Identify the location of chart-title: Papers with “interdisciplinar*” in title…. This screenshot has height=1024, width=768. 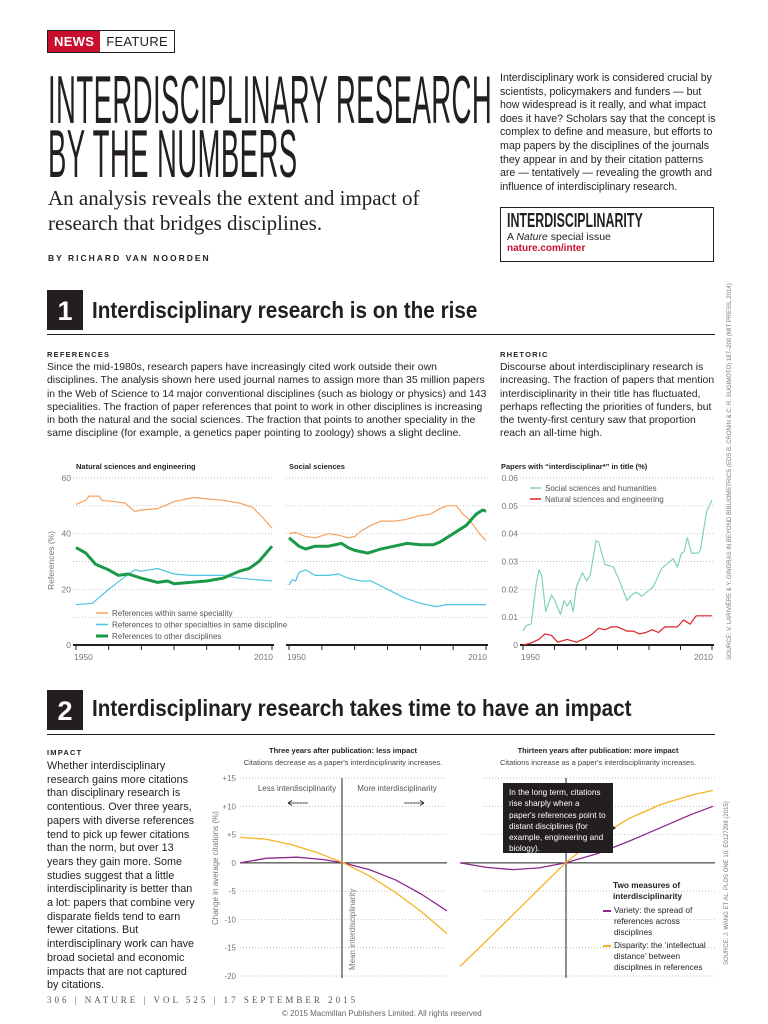
(574, 466).